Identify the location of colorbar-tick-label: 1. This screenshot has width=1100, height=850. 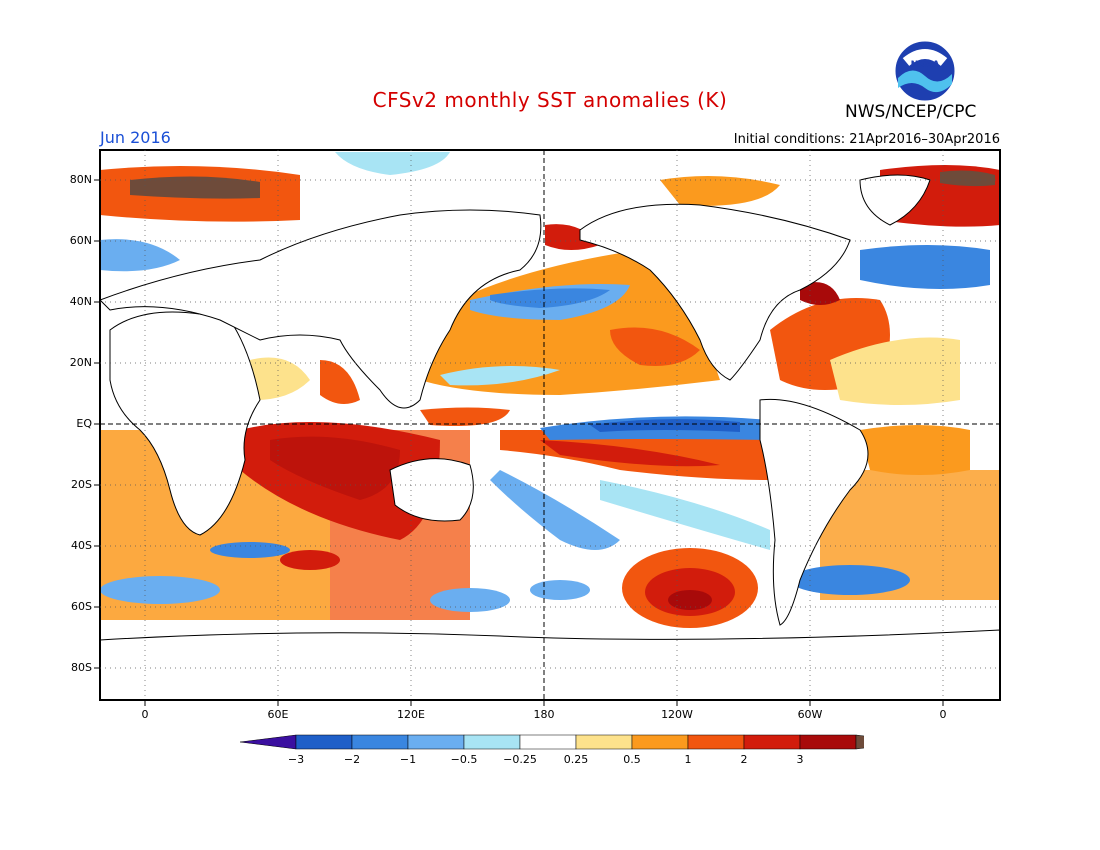
(688, 759).